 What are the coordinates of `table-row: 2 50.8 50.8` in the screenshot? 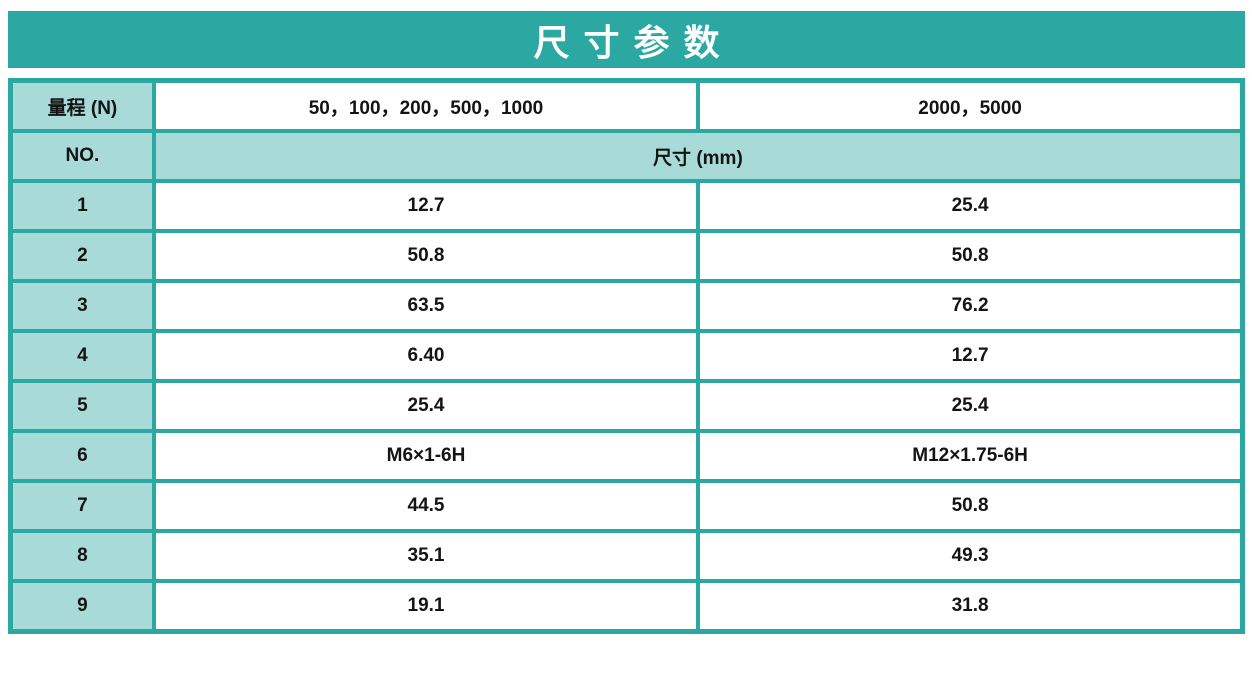 It's located at (626, 256).